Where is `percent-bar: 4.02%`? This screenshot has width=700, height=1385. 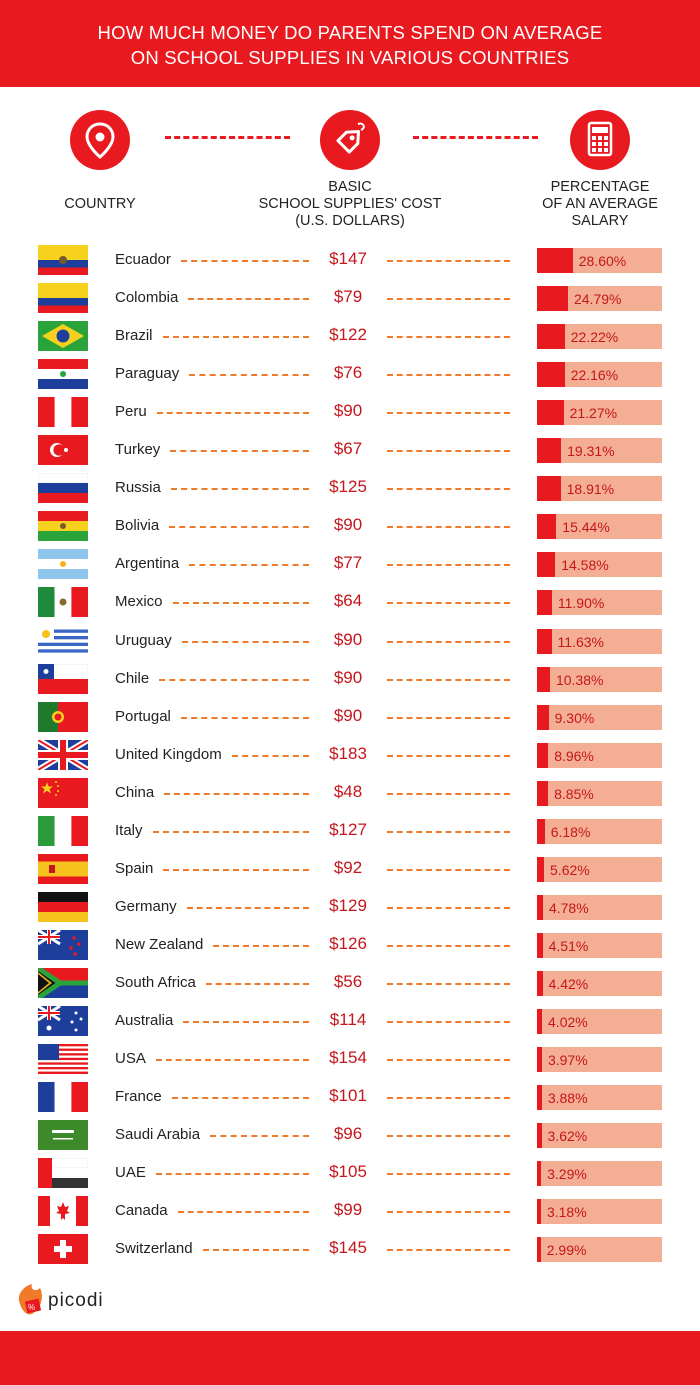 percent-bar: 4.02% is located at coordinates (599, 1021).